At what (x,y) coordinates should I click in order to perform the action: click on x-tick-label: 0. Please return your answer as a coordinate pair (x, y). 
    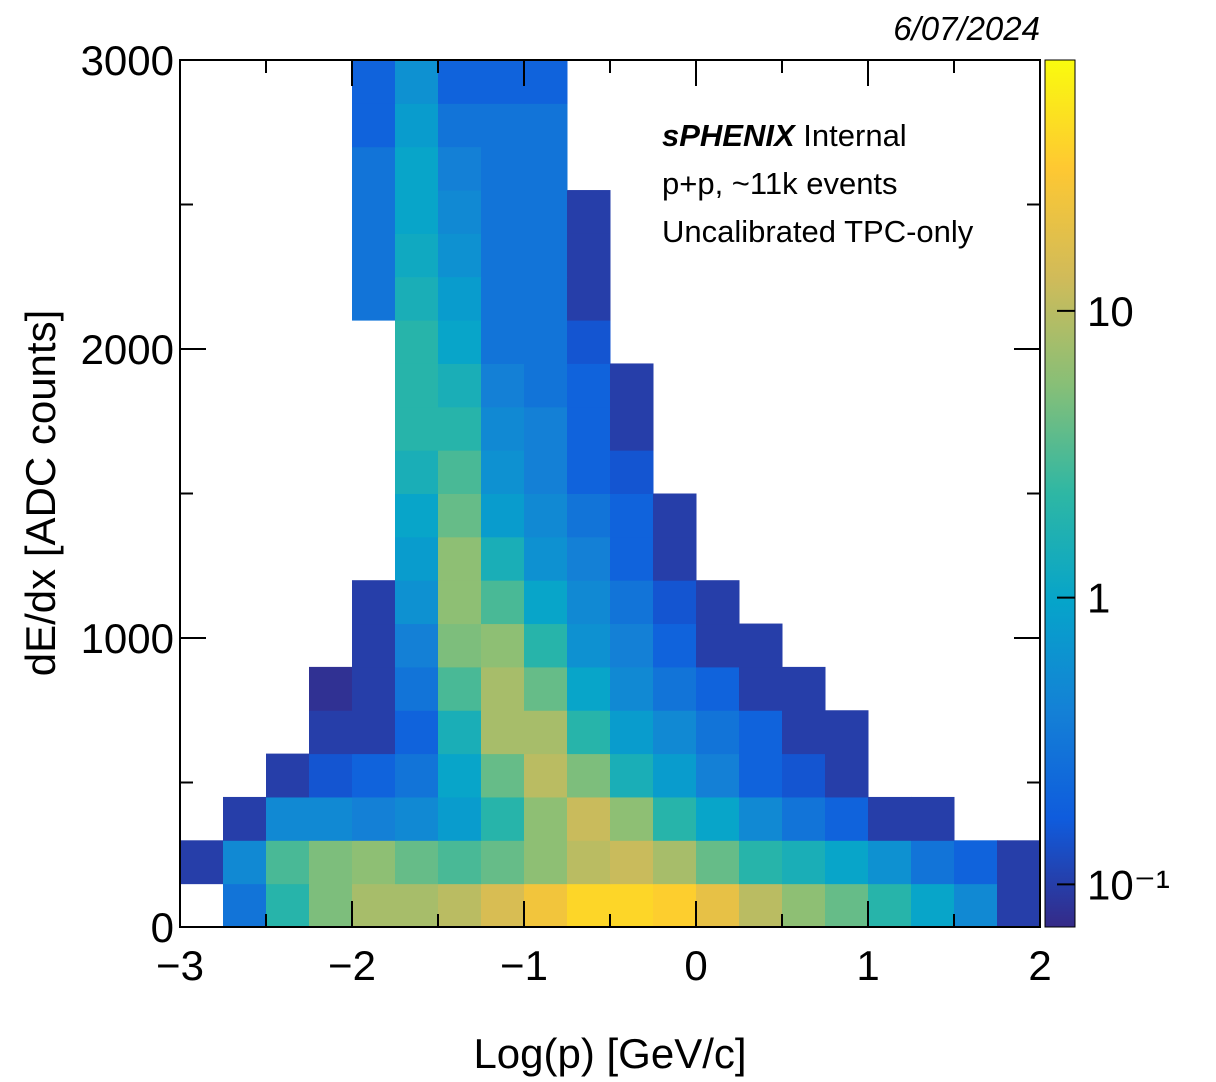
    Looking at the image, I should click on (695, 965).